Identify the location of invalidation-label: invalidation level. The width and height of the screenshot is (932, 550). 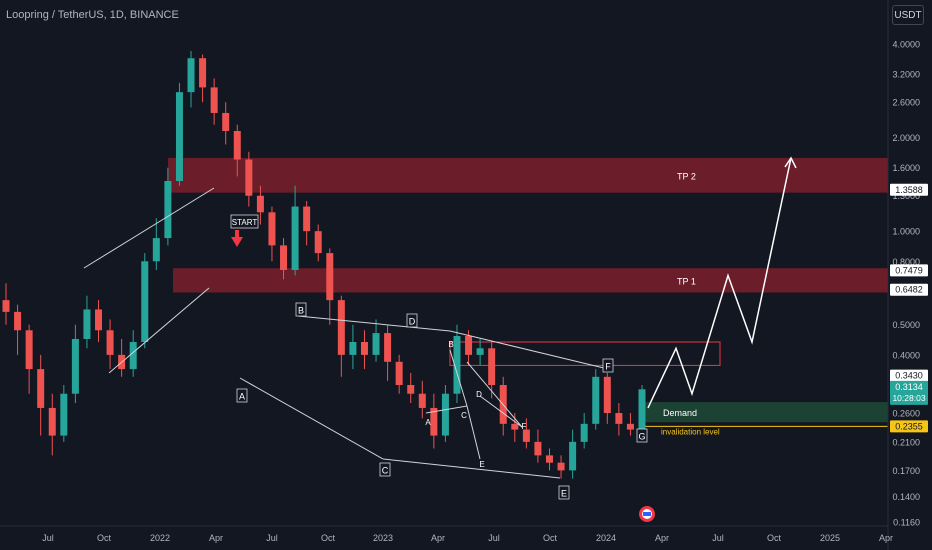
(690, 431).